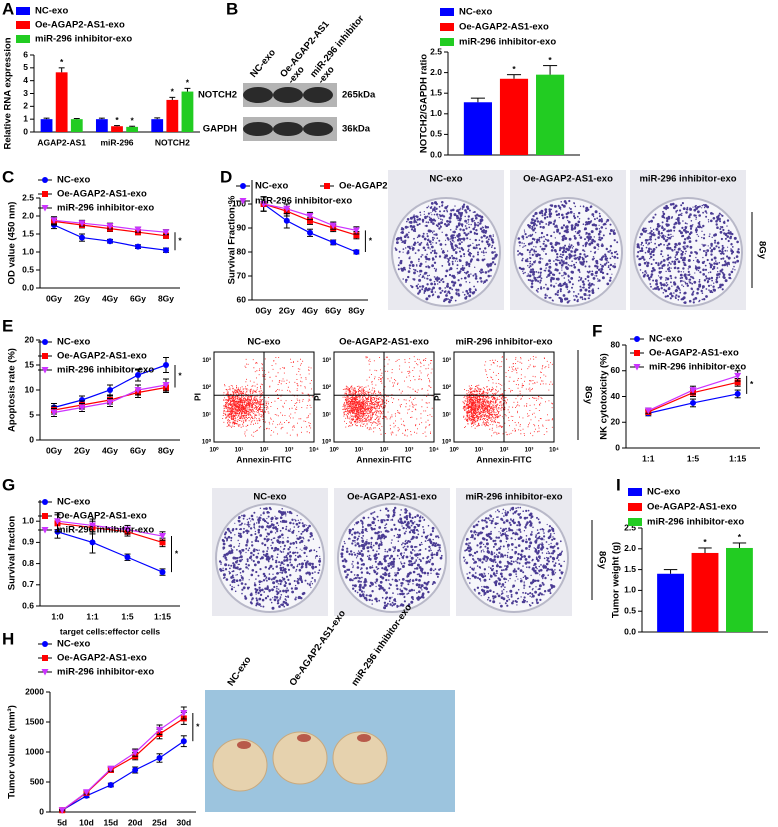 The width and height of the screenshot is (778, 827). I want to click on flow-x-tick: 10³, so click(289, 450).